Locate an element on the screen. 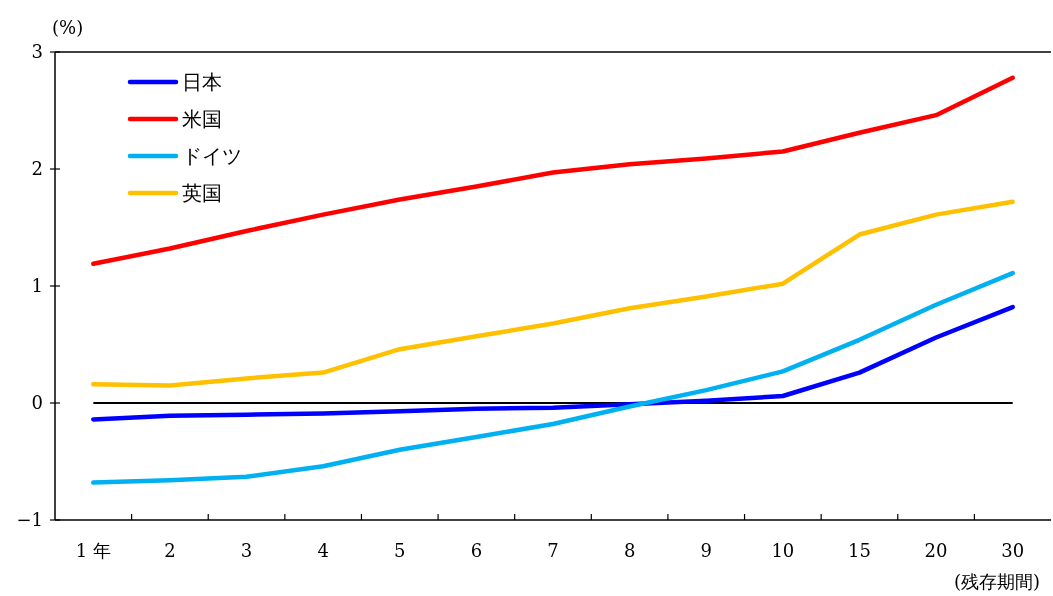 The height and width of the screenshot is (596, 1053). x-tick-label: 9 is located at coordinates (706, 550).